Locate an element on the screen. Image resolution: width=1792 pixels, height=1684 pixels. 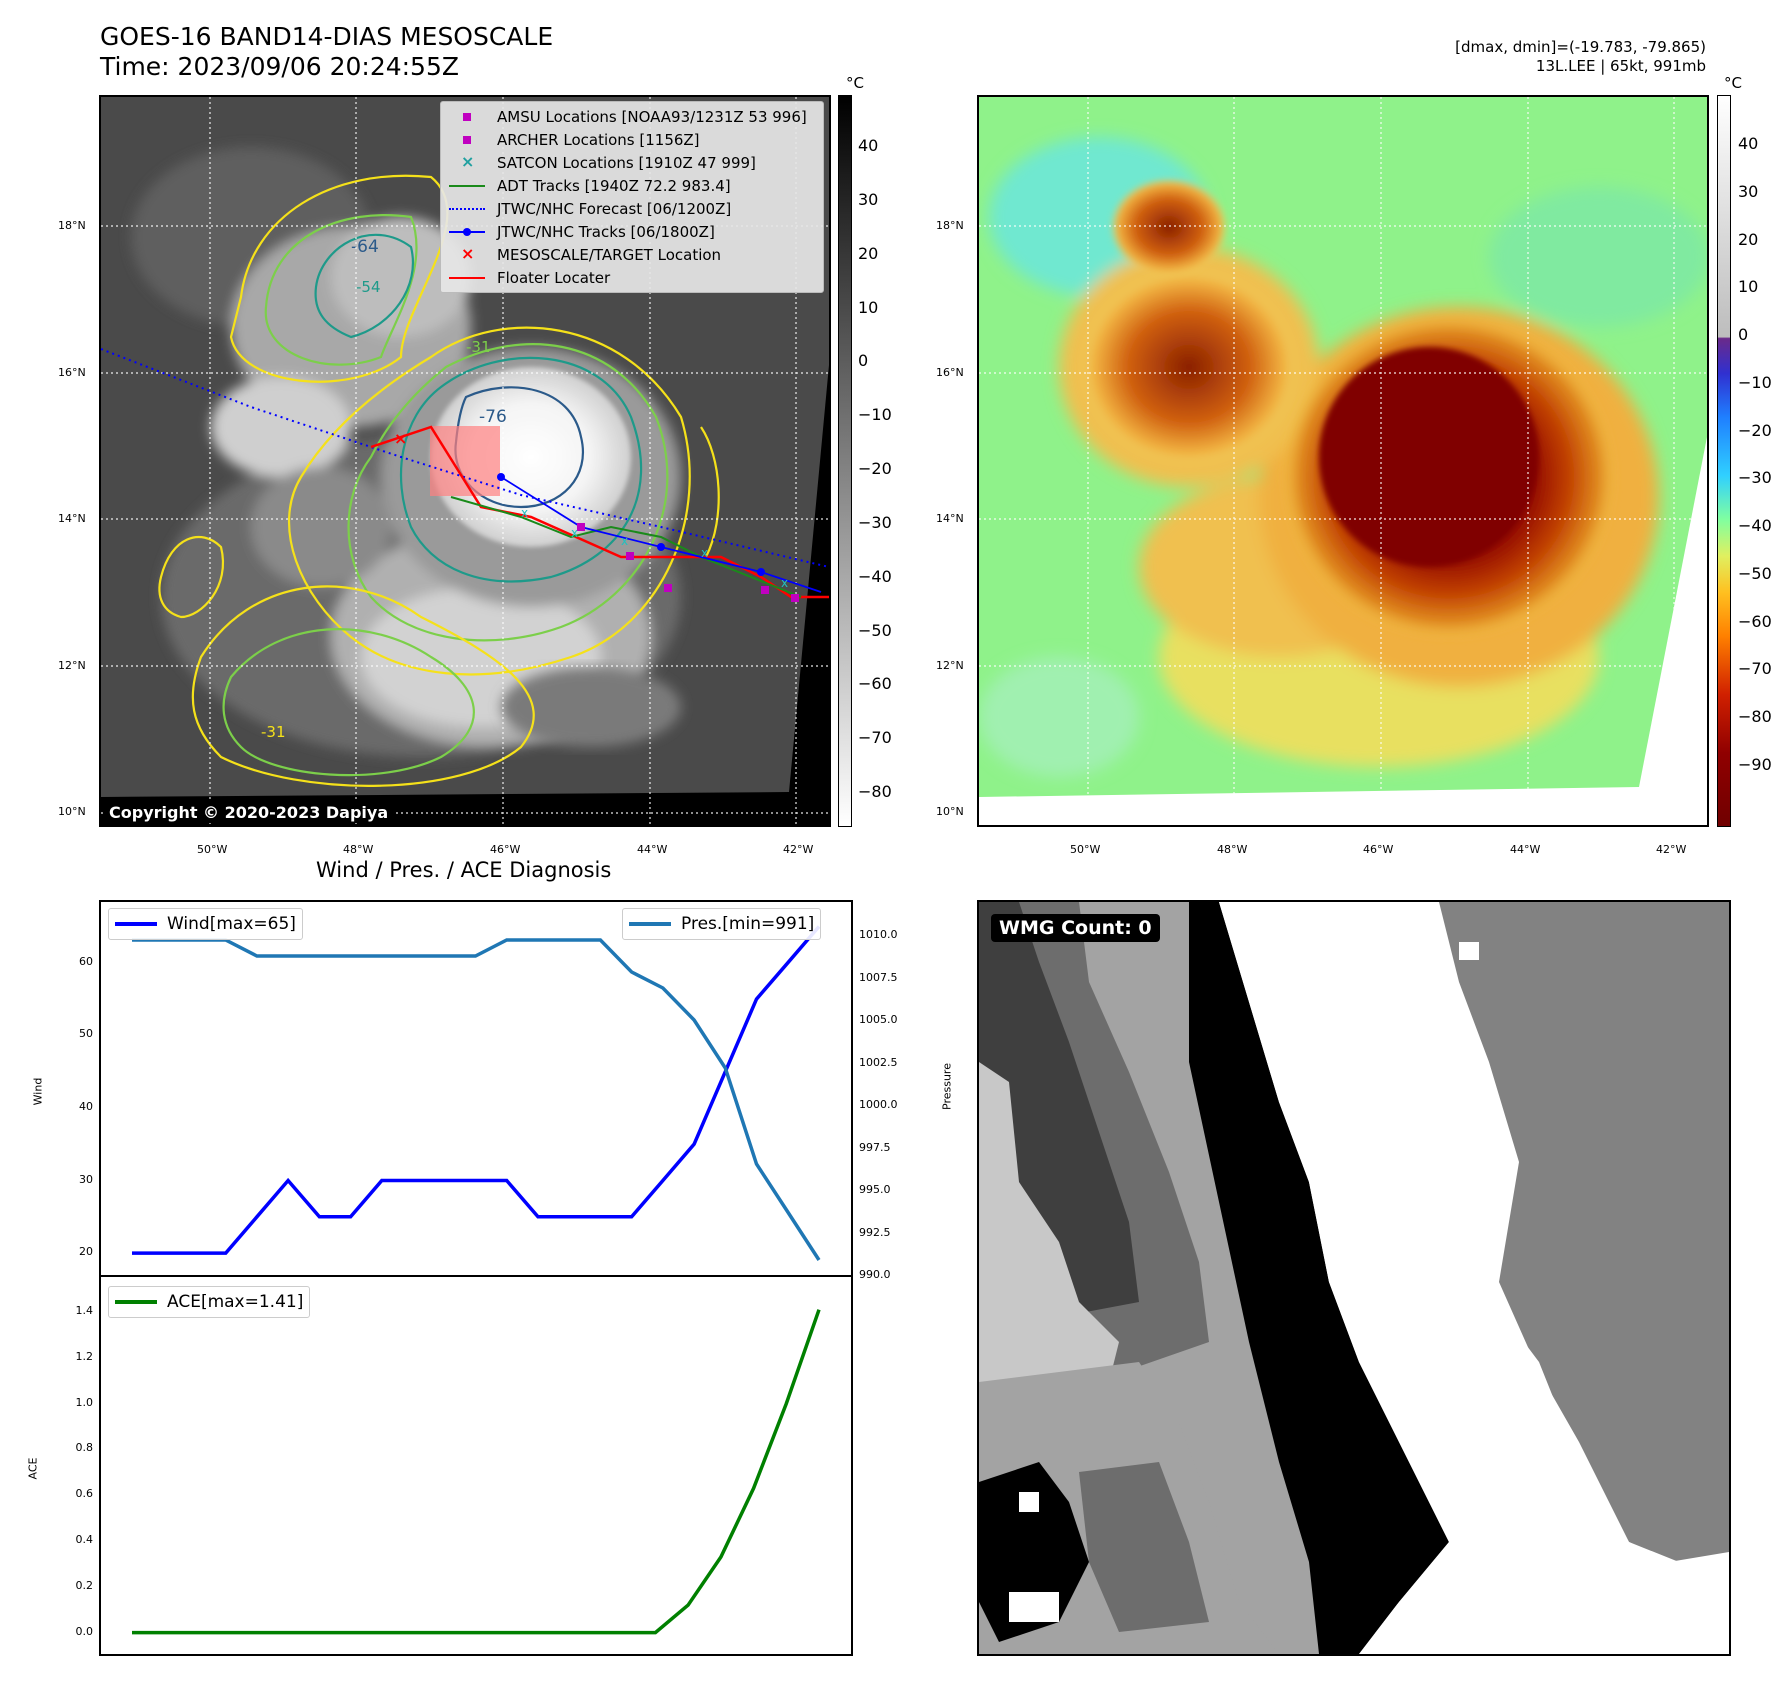
legend-item-adt: ADT Tracks [1940Z 72.2 983.4] is located at coordinates (590, 186).